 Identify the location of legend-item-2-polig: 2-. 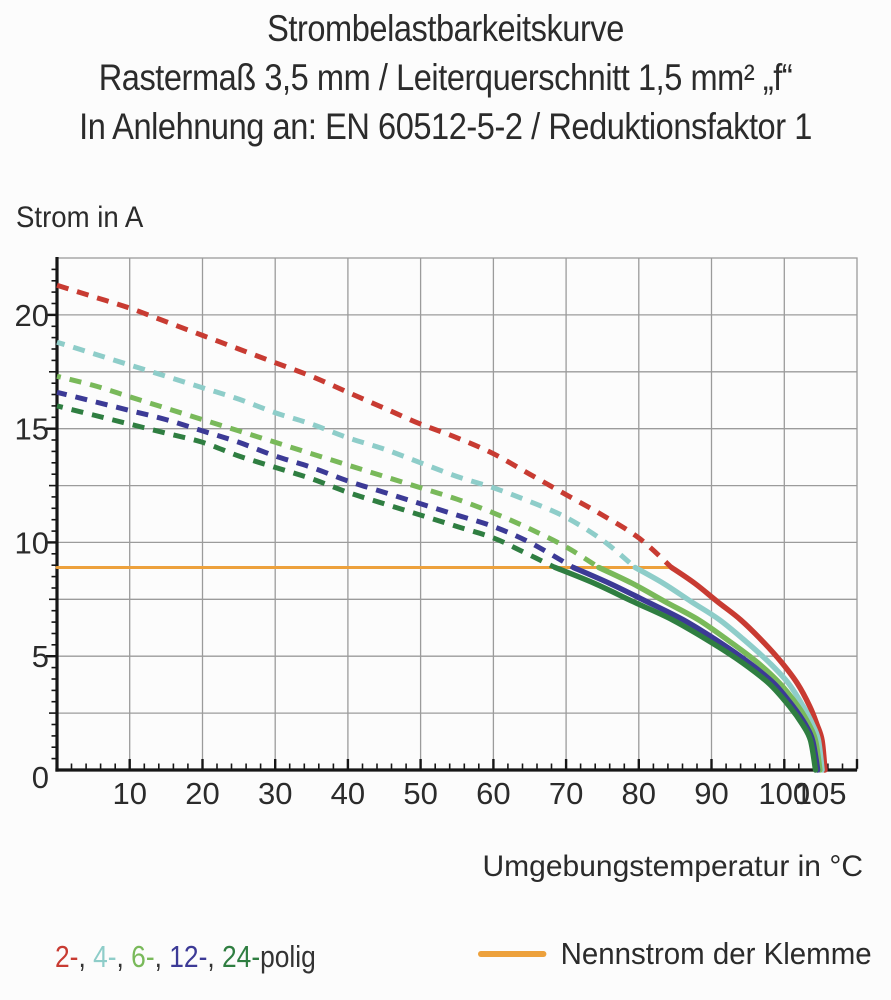
(67, 956).